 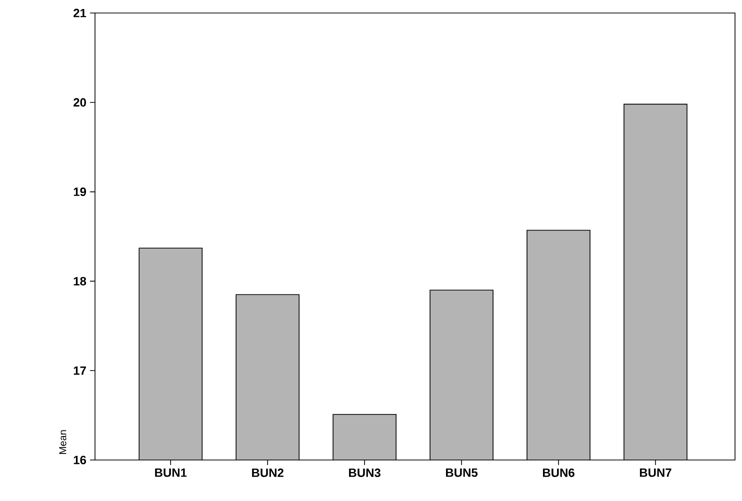 What do you see at coordinates (80, 102) in the screenshot?
I see `y-tick-label: 20` at bounding box center [80, 102].